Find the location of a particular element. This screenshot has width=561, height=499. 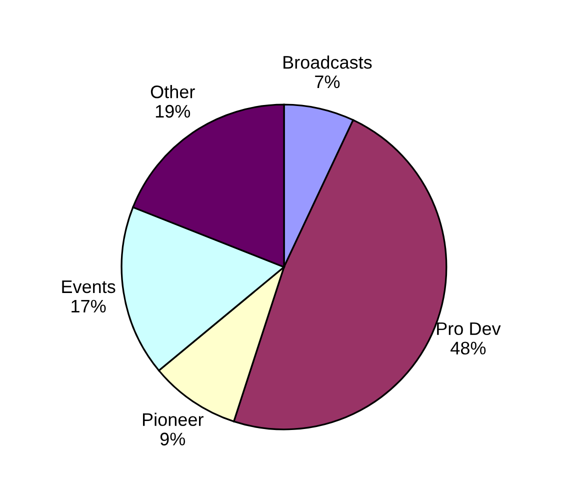

slice-label: Pro Dev is located at coordinates (469, 329).